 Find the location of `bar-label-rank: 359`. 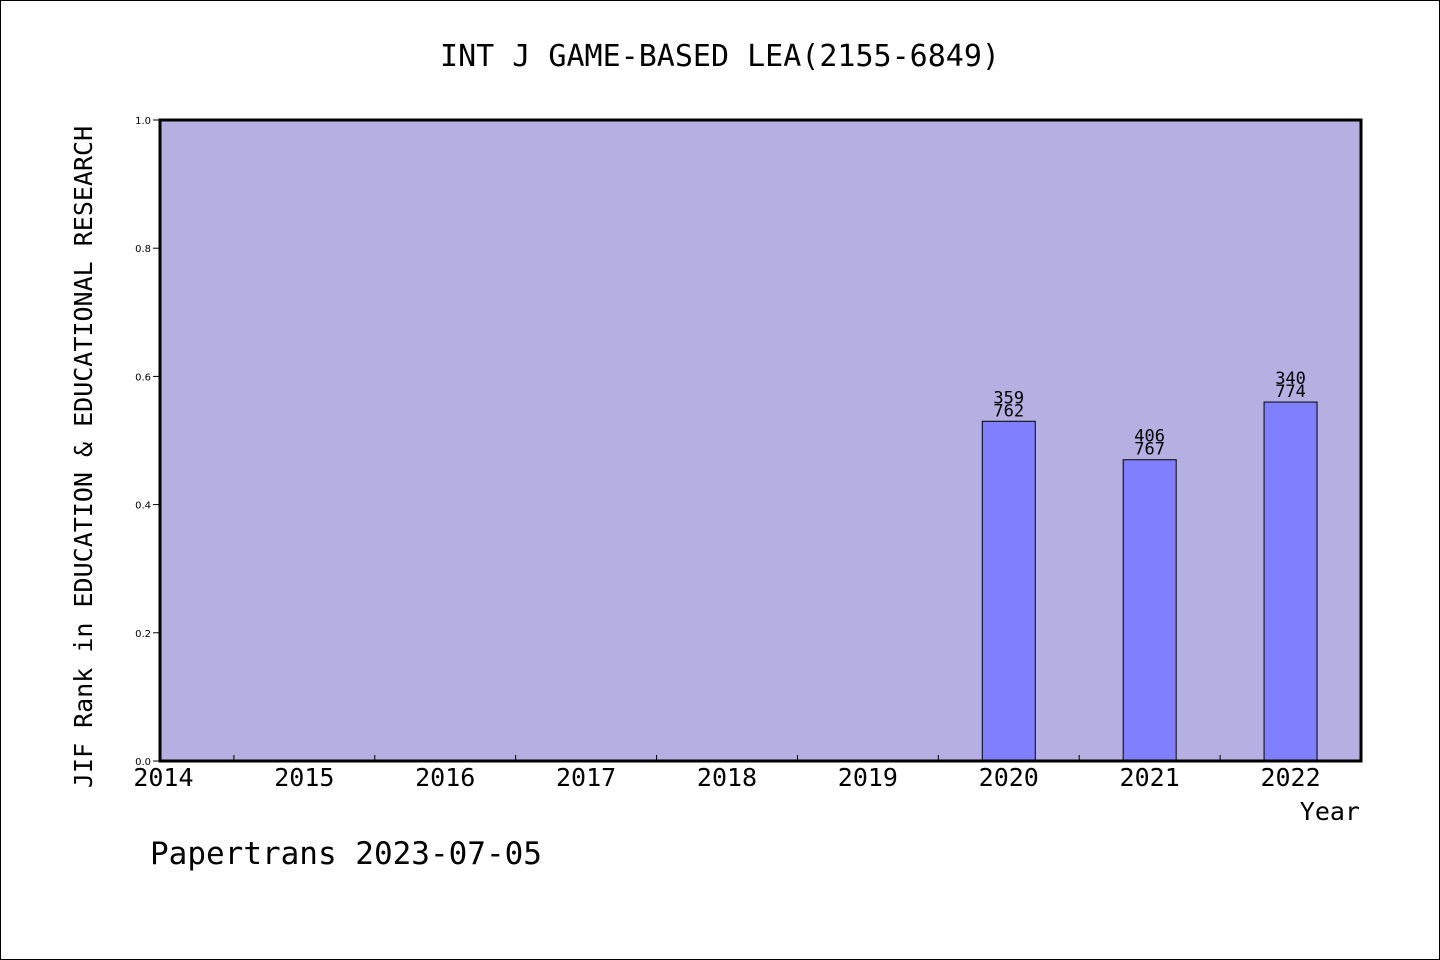

bar-label-rank: 359 is located at coordinates (1008, 398).